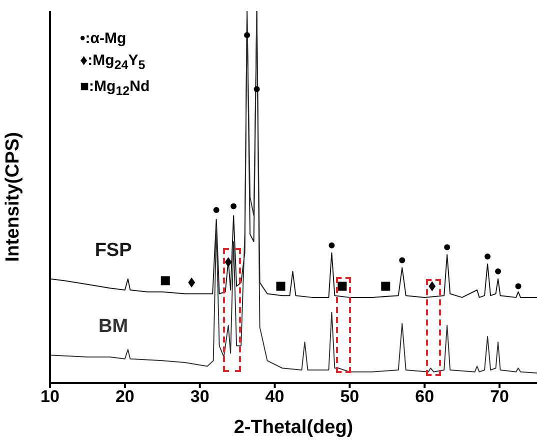 The width and height of the screenshot is (538, 443). I want to click on x-tick-label: 40, so click(274, 396).